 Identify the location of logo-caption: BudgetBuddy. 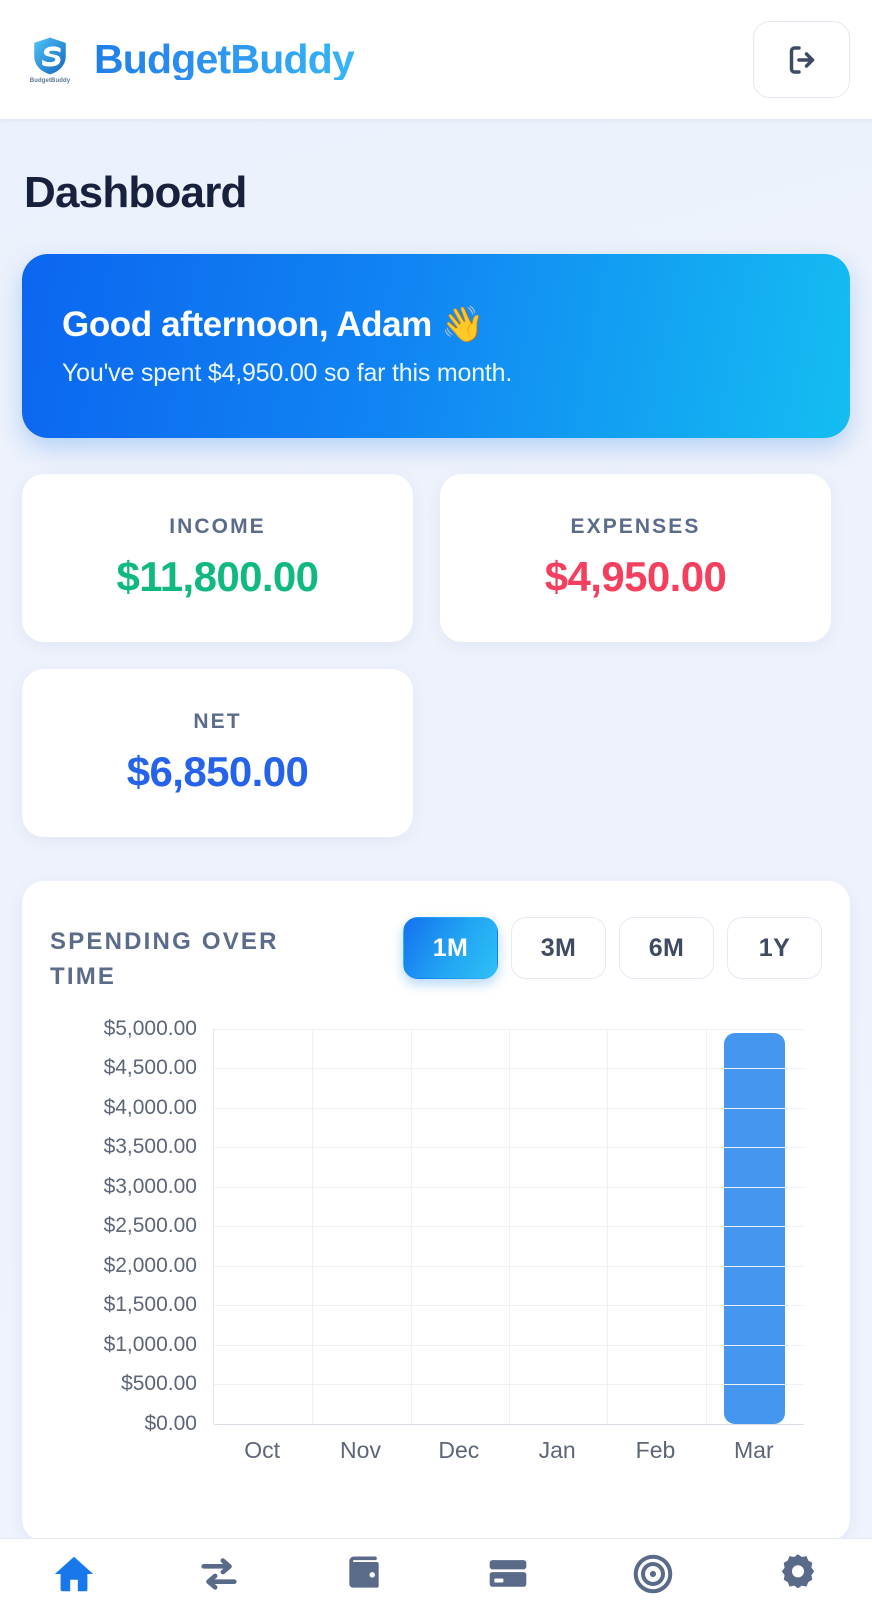
(50, 81).